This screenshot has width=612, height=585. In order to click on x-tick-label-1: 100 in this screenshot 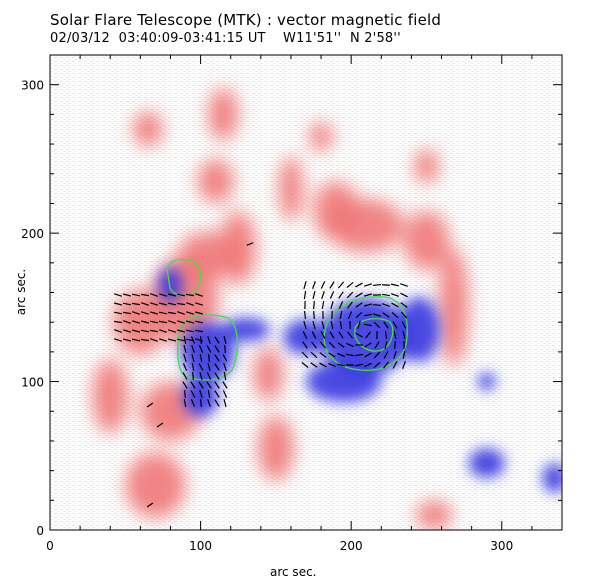, I will do `click(200, 546)`.